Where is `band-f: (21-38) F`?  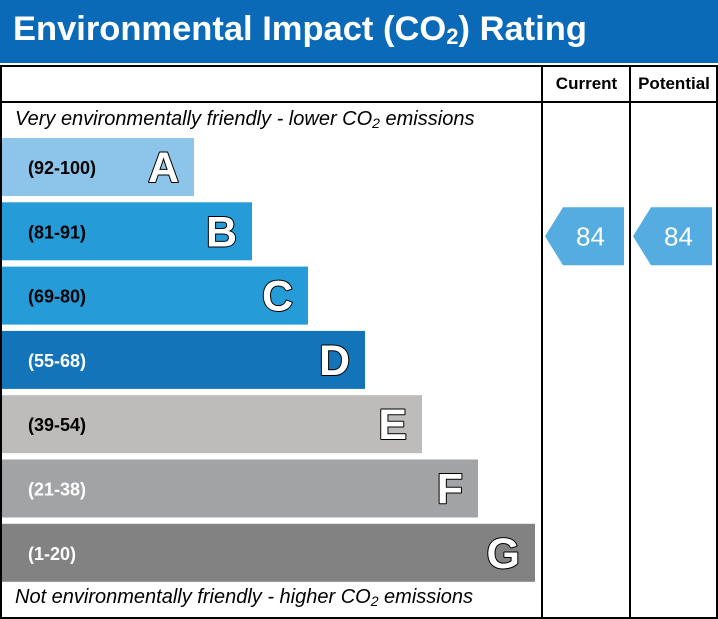 band-f: (21-38) F is located at coordinates (240, 488).